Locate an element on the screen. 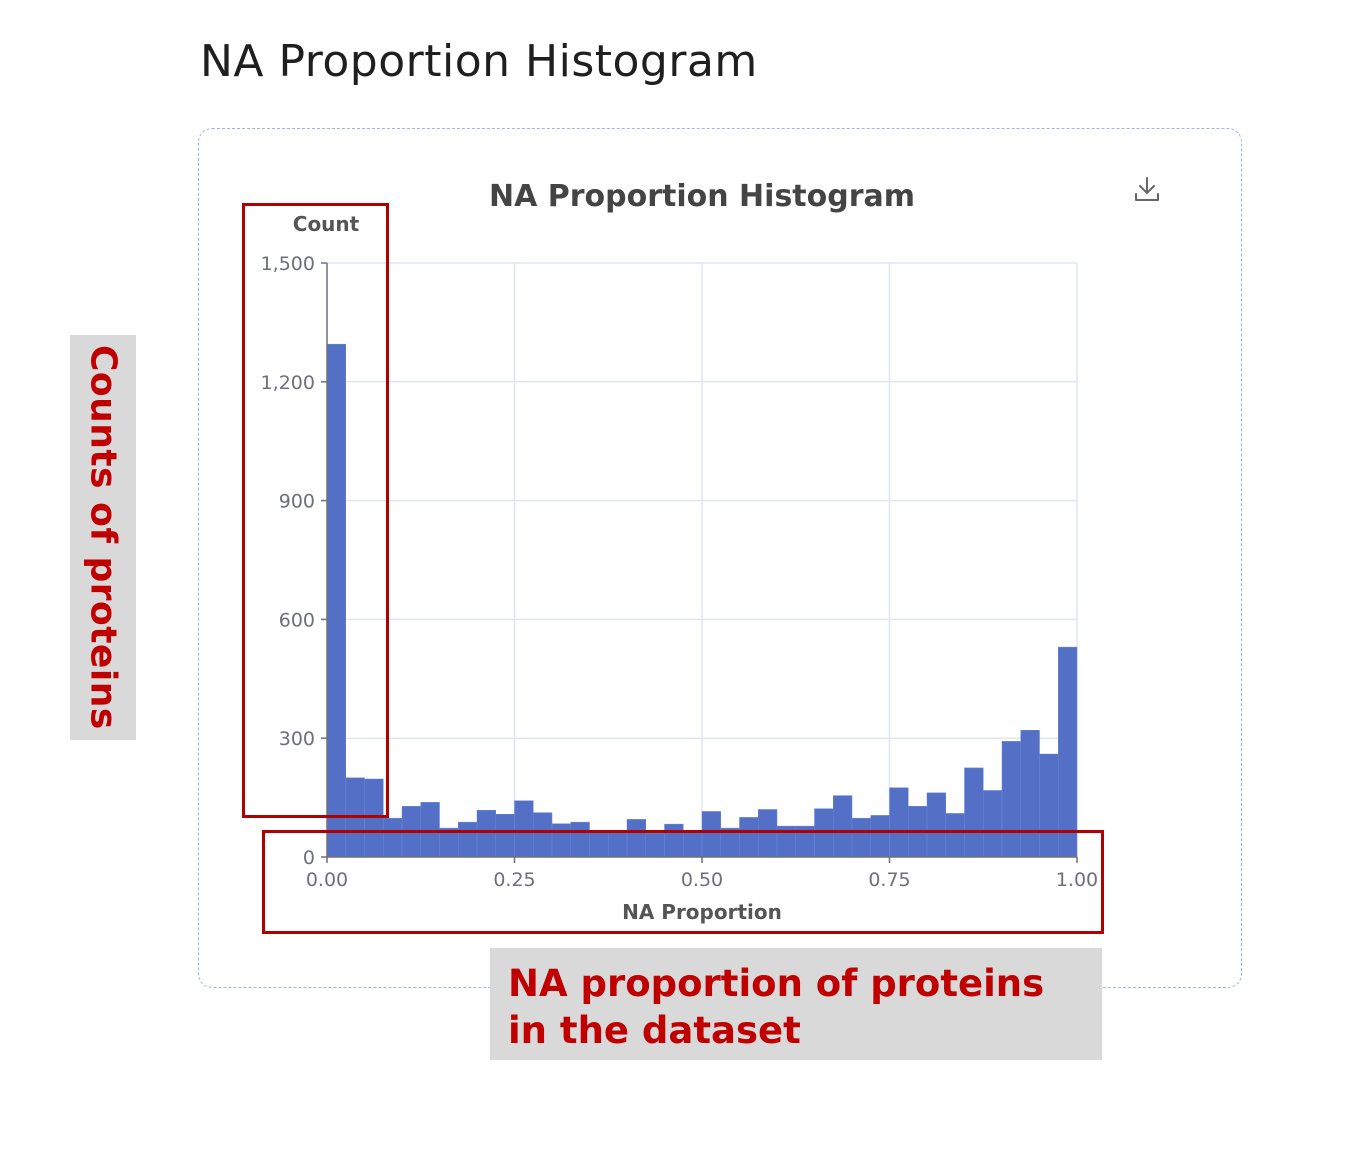 The image size is (1348, 1164). y-tick-label-5: 1,500 is located at coordinates (288, 264).